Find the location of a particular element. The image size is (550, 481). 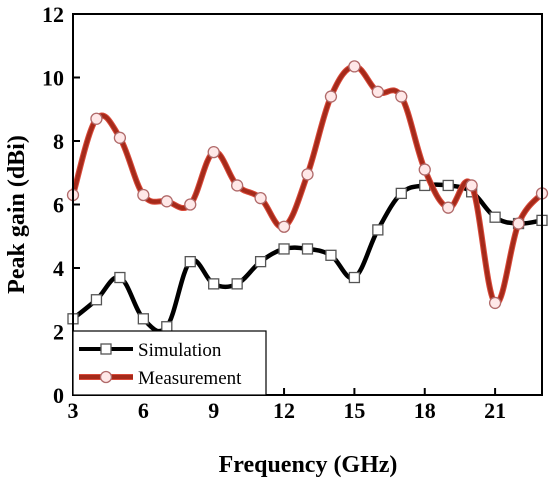

x-tick-label: 3 is located at coordinates (73, 410).